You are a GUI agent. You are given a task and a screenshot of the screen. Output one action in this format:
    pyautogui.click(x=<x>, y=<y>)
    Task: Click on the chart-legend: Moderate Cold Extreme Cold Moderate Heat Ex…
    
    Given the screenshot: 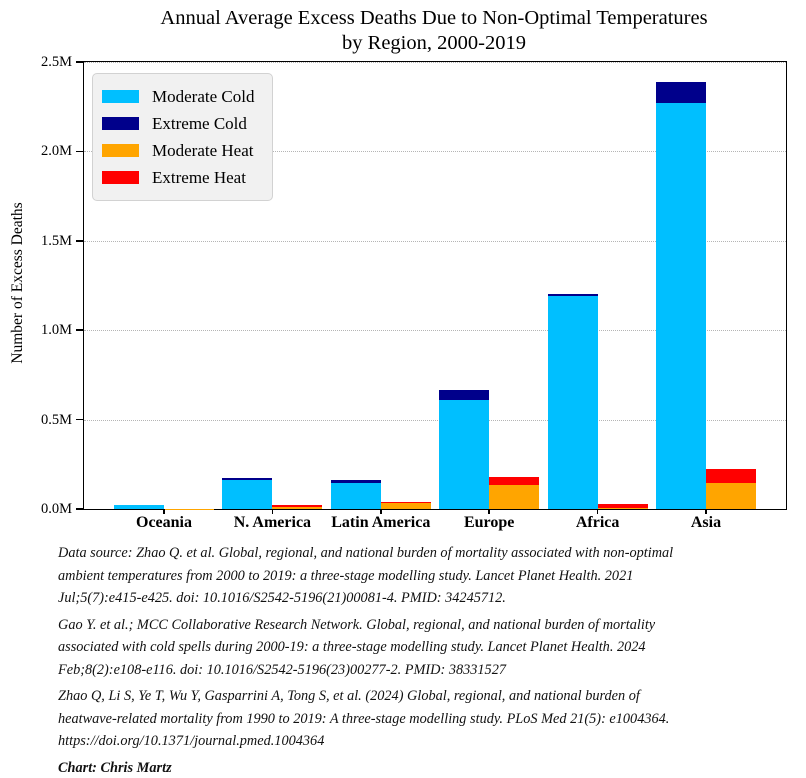 What is the action you would take?
    pyautogui.click(x=183, y=137)
    